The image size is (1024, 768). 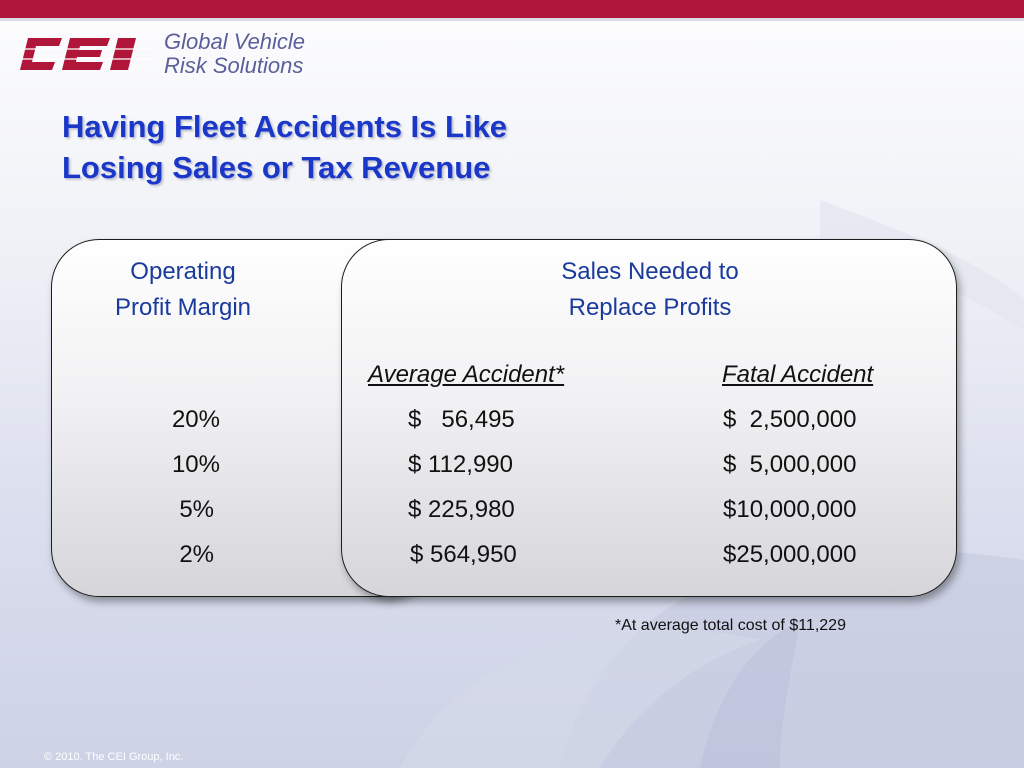 What do you see at coordinates (790, 554) in the screenshot?
I see `fatal-accident-value: $25,000,000` at bounding box center [790, 554].